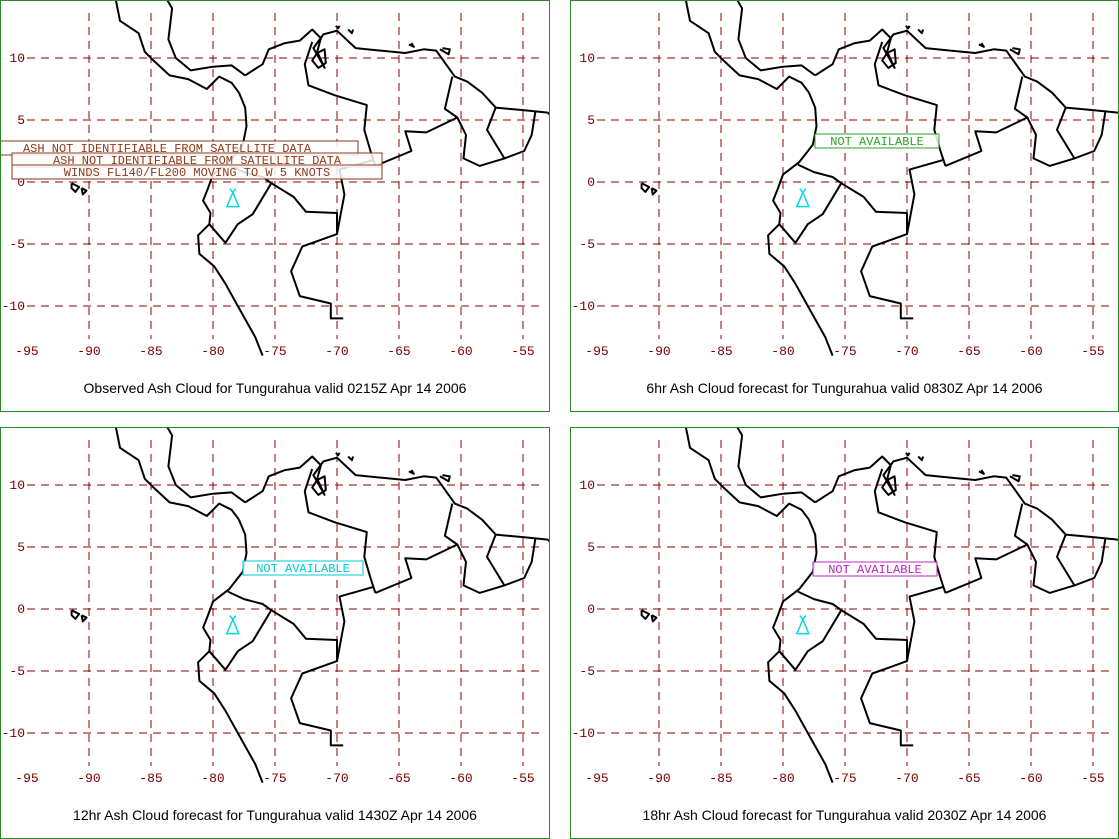  I want to click on lon-tick-label: -85, so click(720, 778).